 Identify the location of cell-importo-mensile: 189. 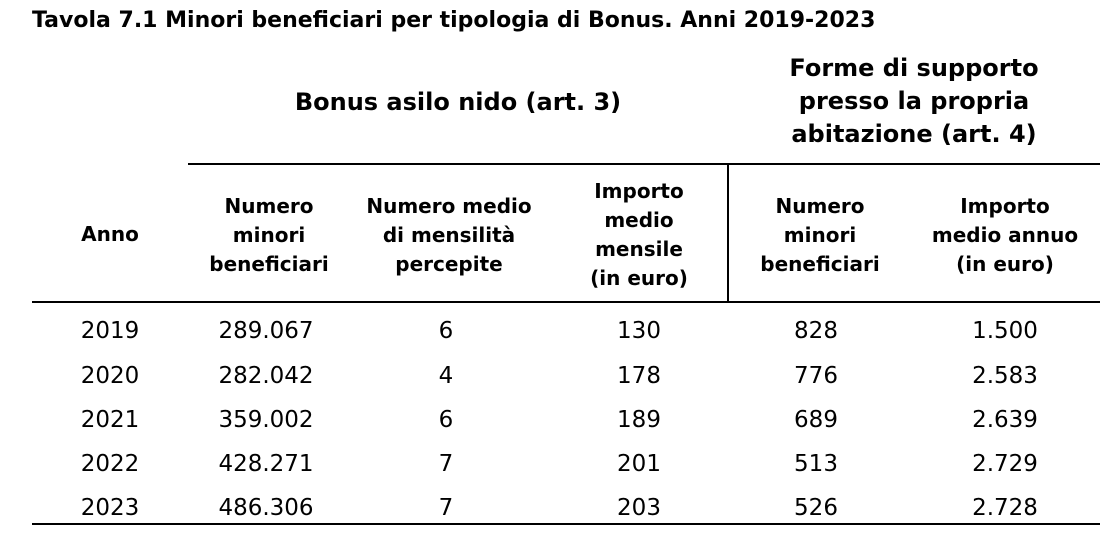
(639, 420).